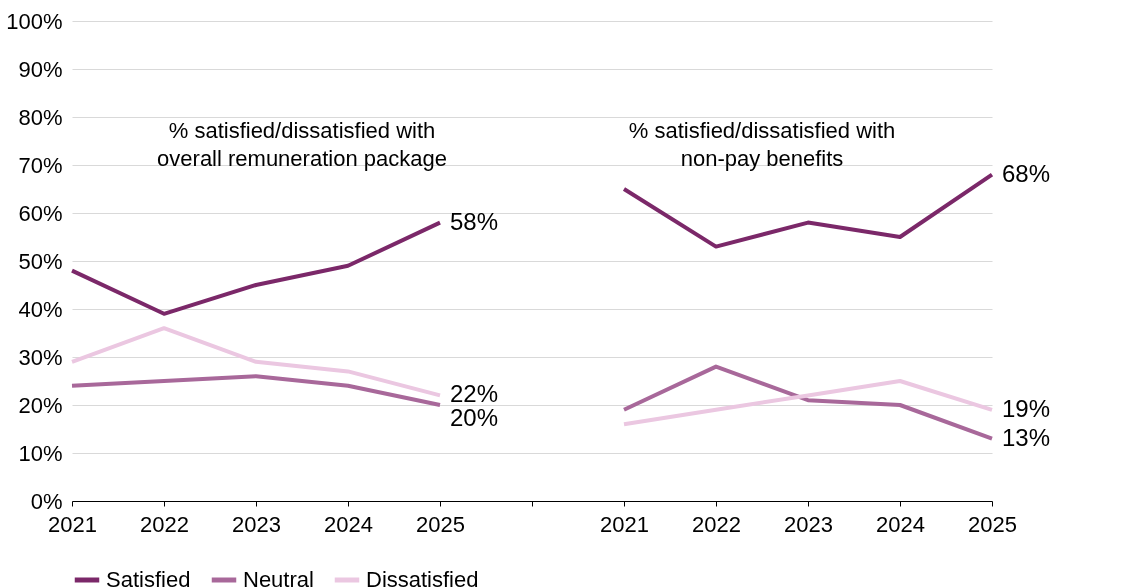 Image resolution: width=1133 pixels, height=588 pixels. What do you see at coordinates (474, 221) in the screenshot?
I see `data-label: 58%` at bounding box center [474, 221].